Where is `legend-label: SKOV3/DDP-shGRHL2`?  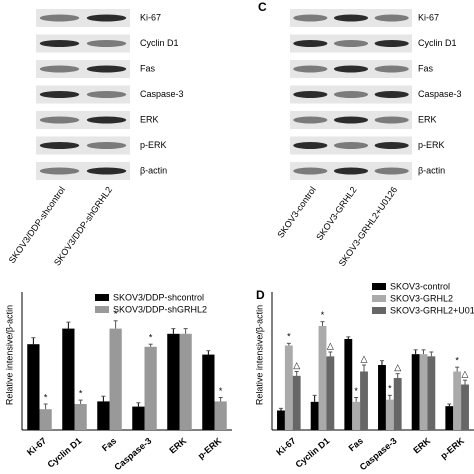 legend-label: SKOV3/DDP-shGRHL2 is located at coordinates (160, 309).